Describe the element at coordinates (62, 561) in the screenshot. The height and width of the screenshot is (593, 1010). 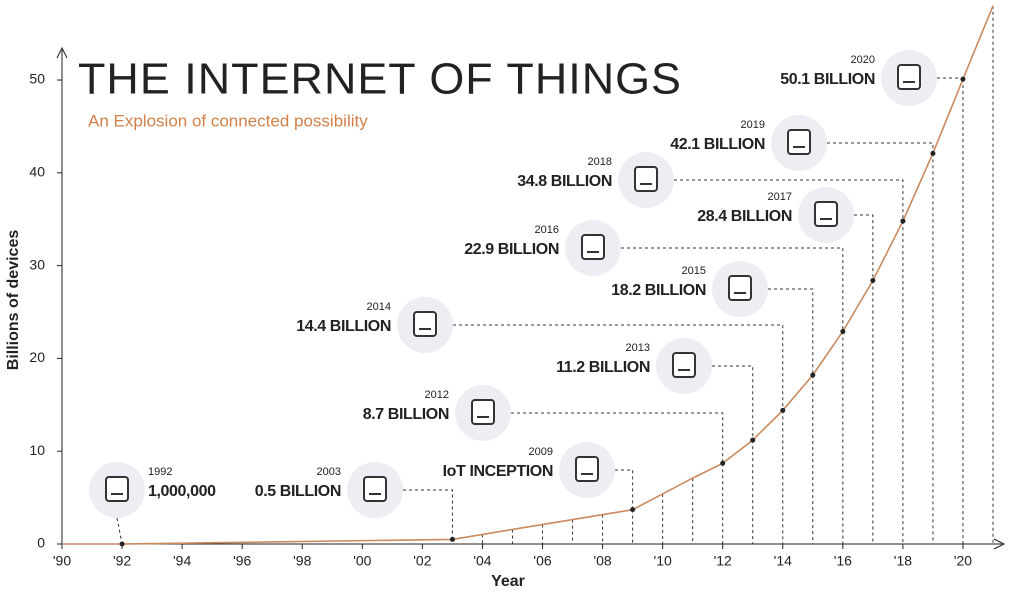
I see `x-tick-label: '90` at that location.